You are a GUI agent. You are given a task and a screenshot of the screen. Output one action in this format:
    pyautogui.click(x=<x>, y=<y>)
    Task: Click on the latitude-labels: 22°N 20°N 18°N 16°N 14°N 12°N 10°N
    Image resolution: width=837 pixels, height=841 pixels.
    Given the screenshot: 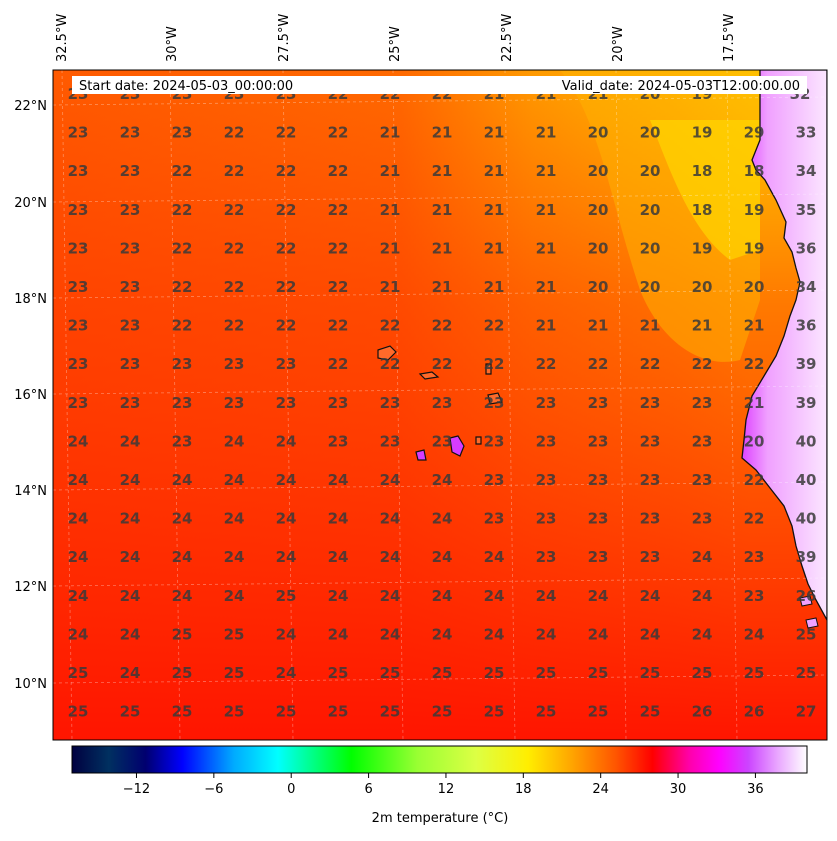 What is the action you would take?
    pyautogui.click(x=30, y=395)
    